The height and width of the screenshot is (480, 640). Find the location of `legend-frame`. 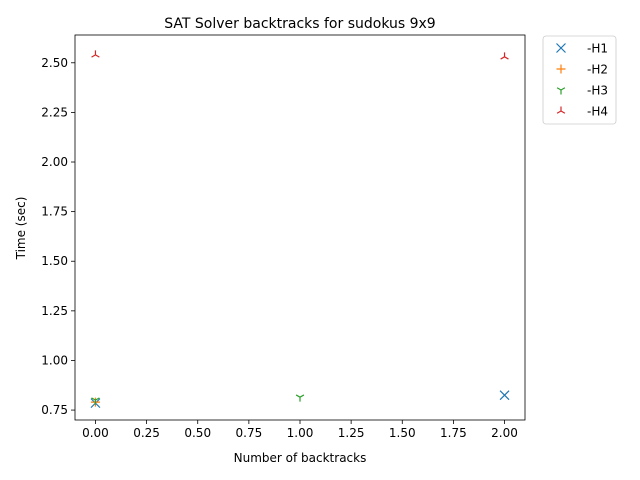

legend-frame is located at coordinates (579, 80).